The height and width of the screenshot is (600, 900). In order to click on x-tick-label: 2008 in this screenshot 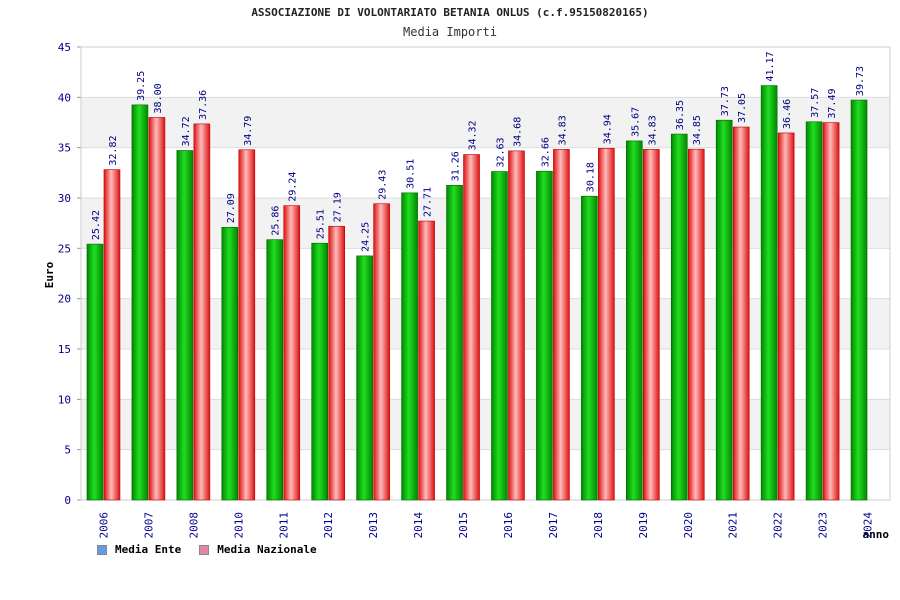, I will do `click(193, 525)`.